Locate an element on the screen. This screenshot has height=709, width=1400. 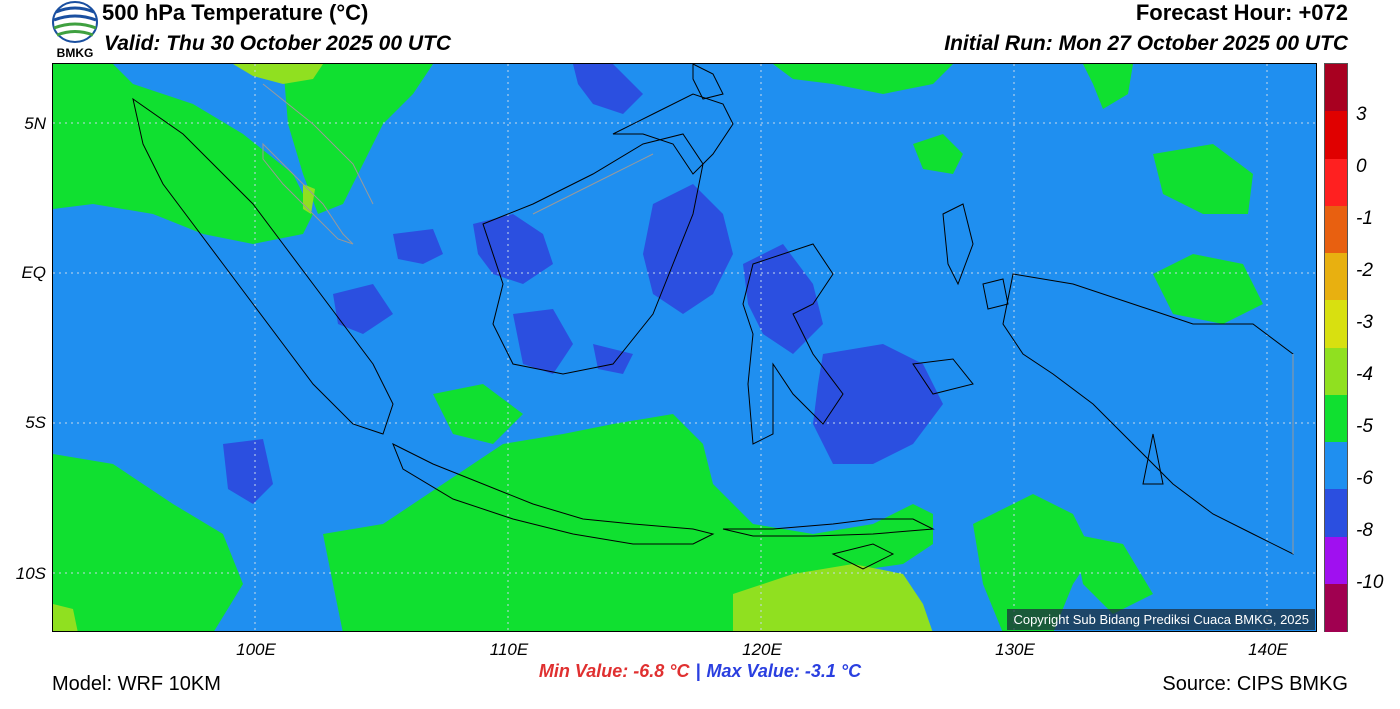
colorbar-label: -8 is located at coordinates (1364, 530).